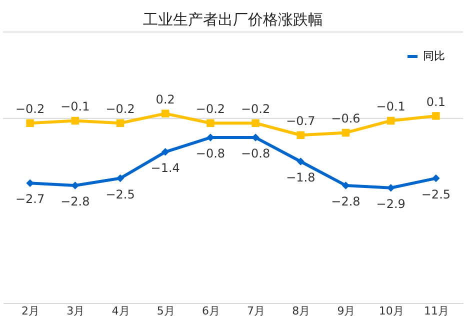  Describe the element at coordinates (436, 311) in the screenshot. I see `x-tick-label: 11月` at that location.